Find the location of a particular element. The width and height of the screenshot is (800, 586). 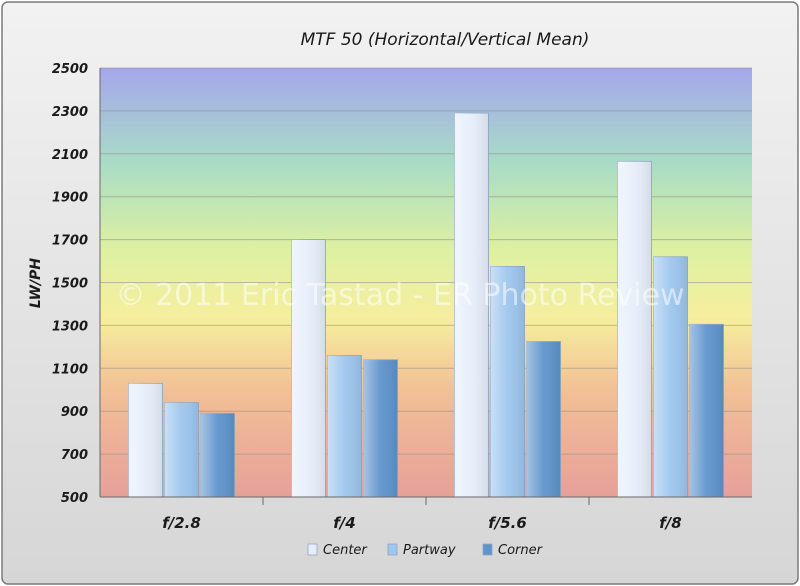

watermark: © 2011 Eric Tastad - ER Photo Review is located at coordinates (399, 295).